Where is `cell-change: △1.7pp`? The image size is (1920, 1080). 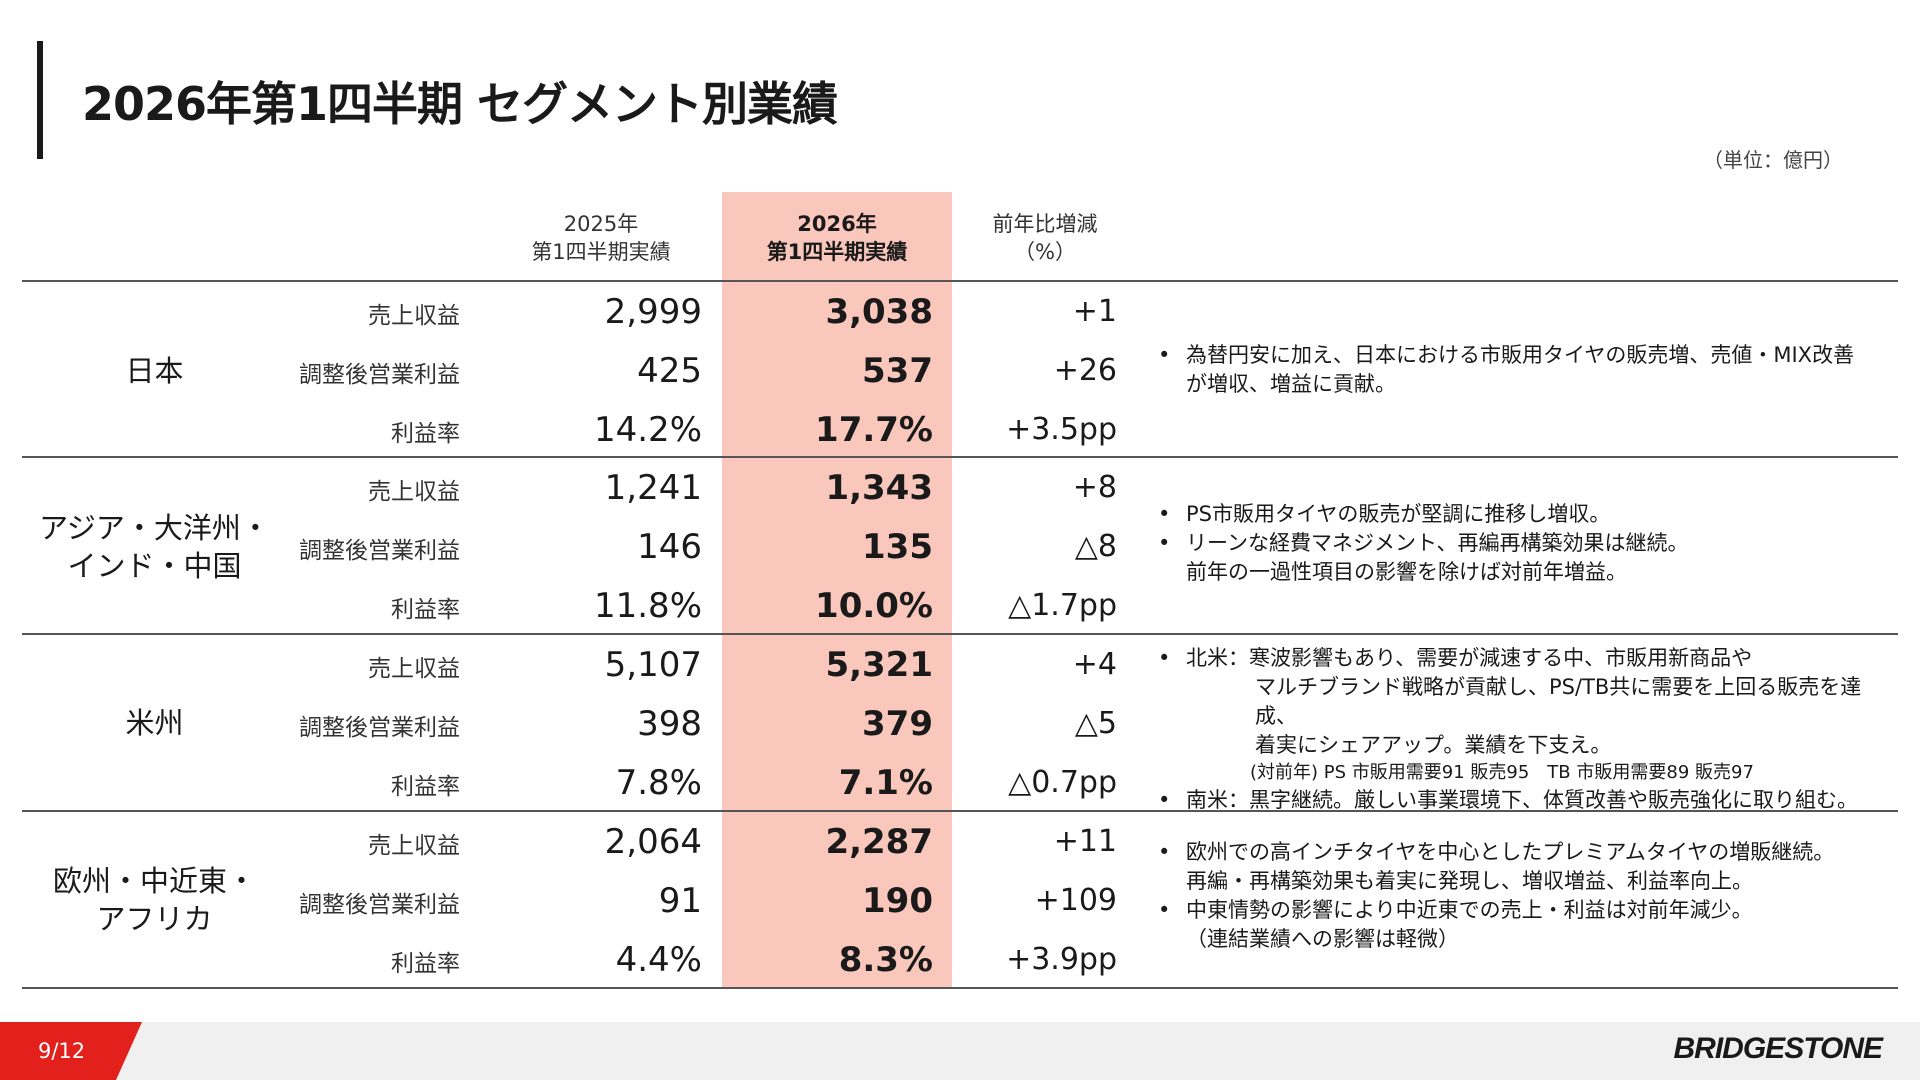
cell-change: △1.7pp is located at coordinates (1062, 605).